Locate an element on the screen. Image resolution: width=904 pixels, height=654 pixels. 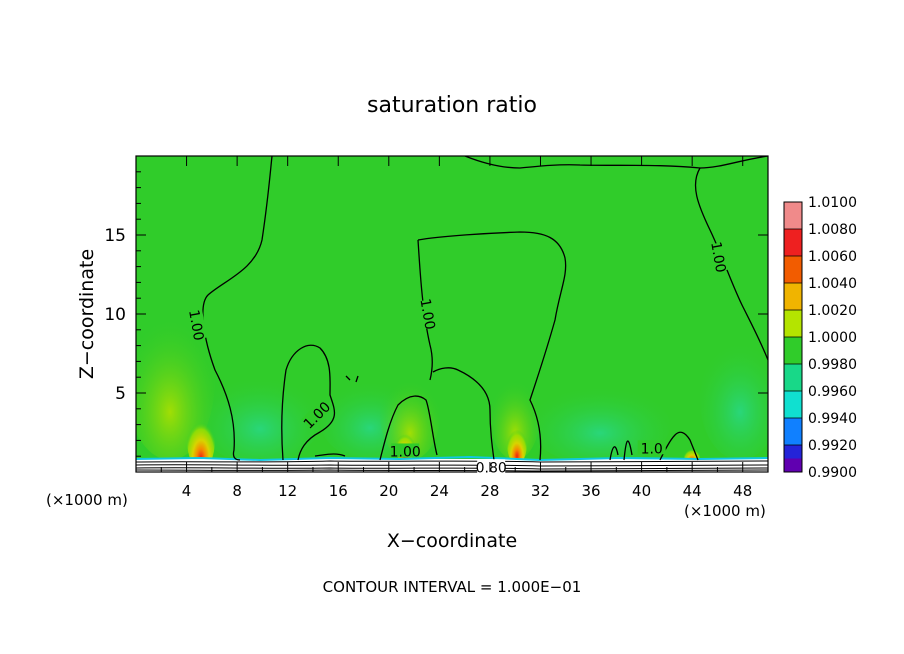
colorbar-label: 1.0060 is located at coordinates (832, 257).